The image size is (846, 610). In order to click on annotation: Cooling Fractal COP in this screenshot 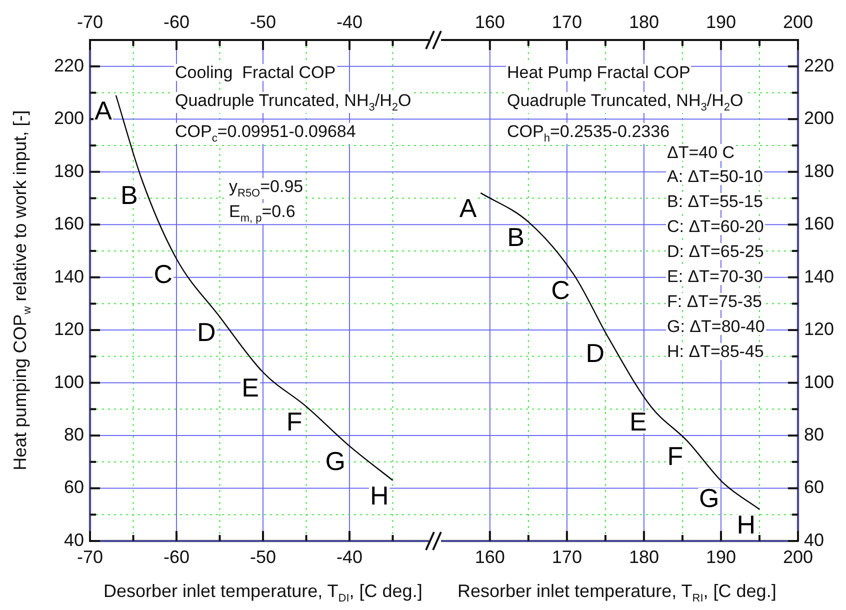, I will do `click(255, 72)`.